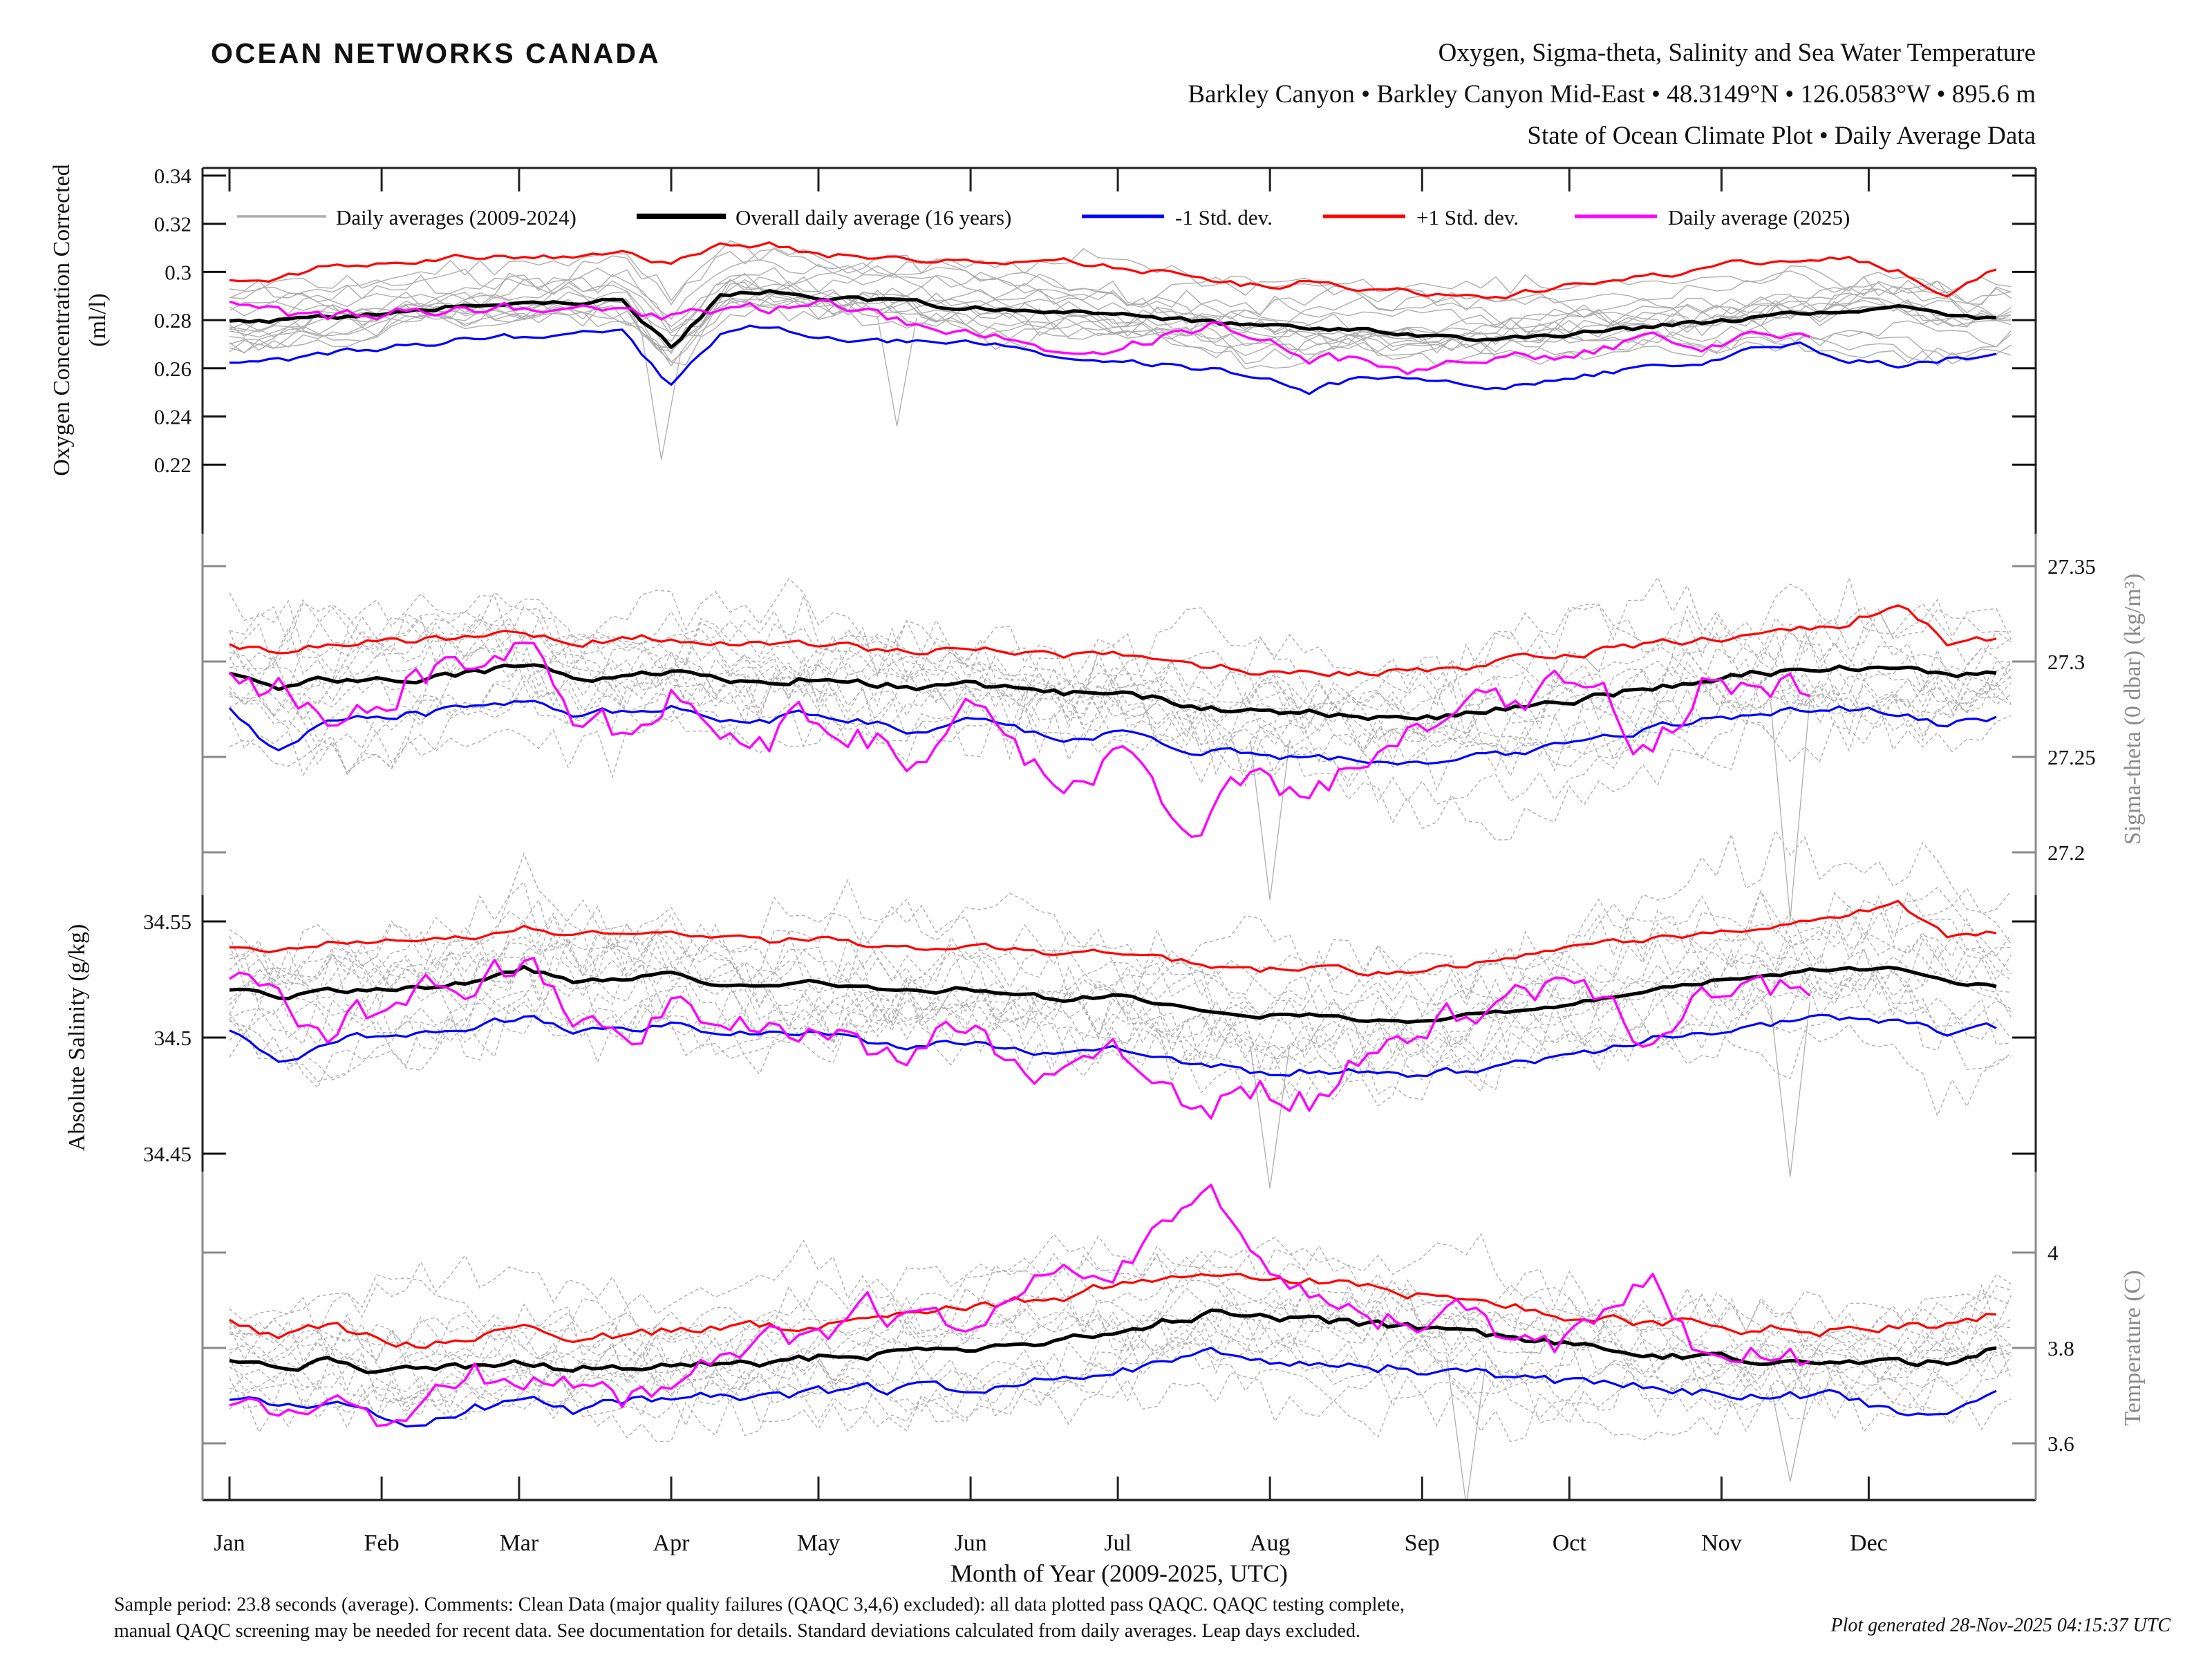 This screenshot has width=2212, height=1659. What do you see at coordinates (1224, 217) in the screenshot?
I see `legend-label-minus-std: -1 Std. dev.` at bounding box center [1224, 217].